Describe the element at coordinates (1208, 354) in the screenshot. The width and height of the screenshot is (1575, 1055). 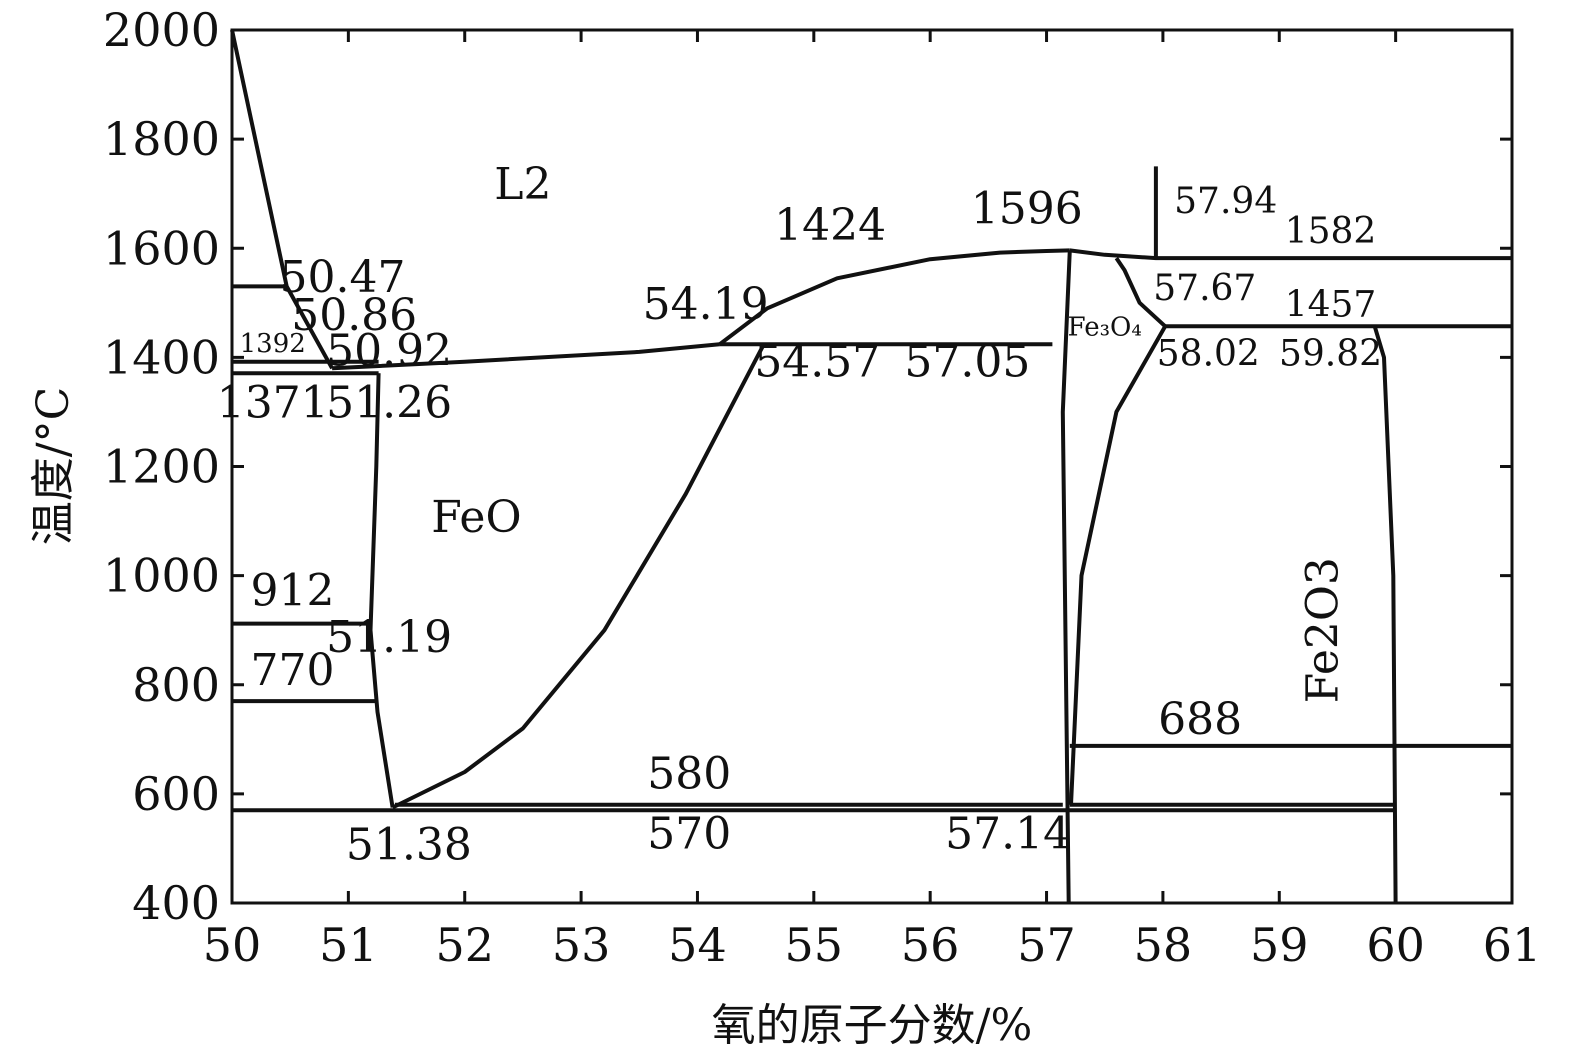
I see `annotation-label: 58.02` at that location.